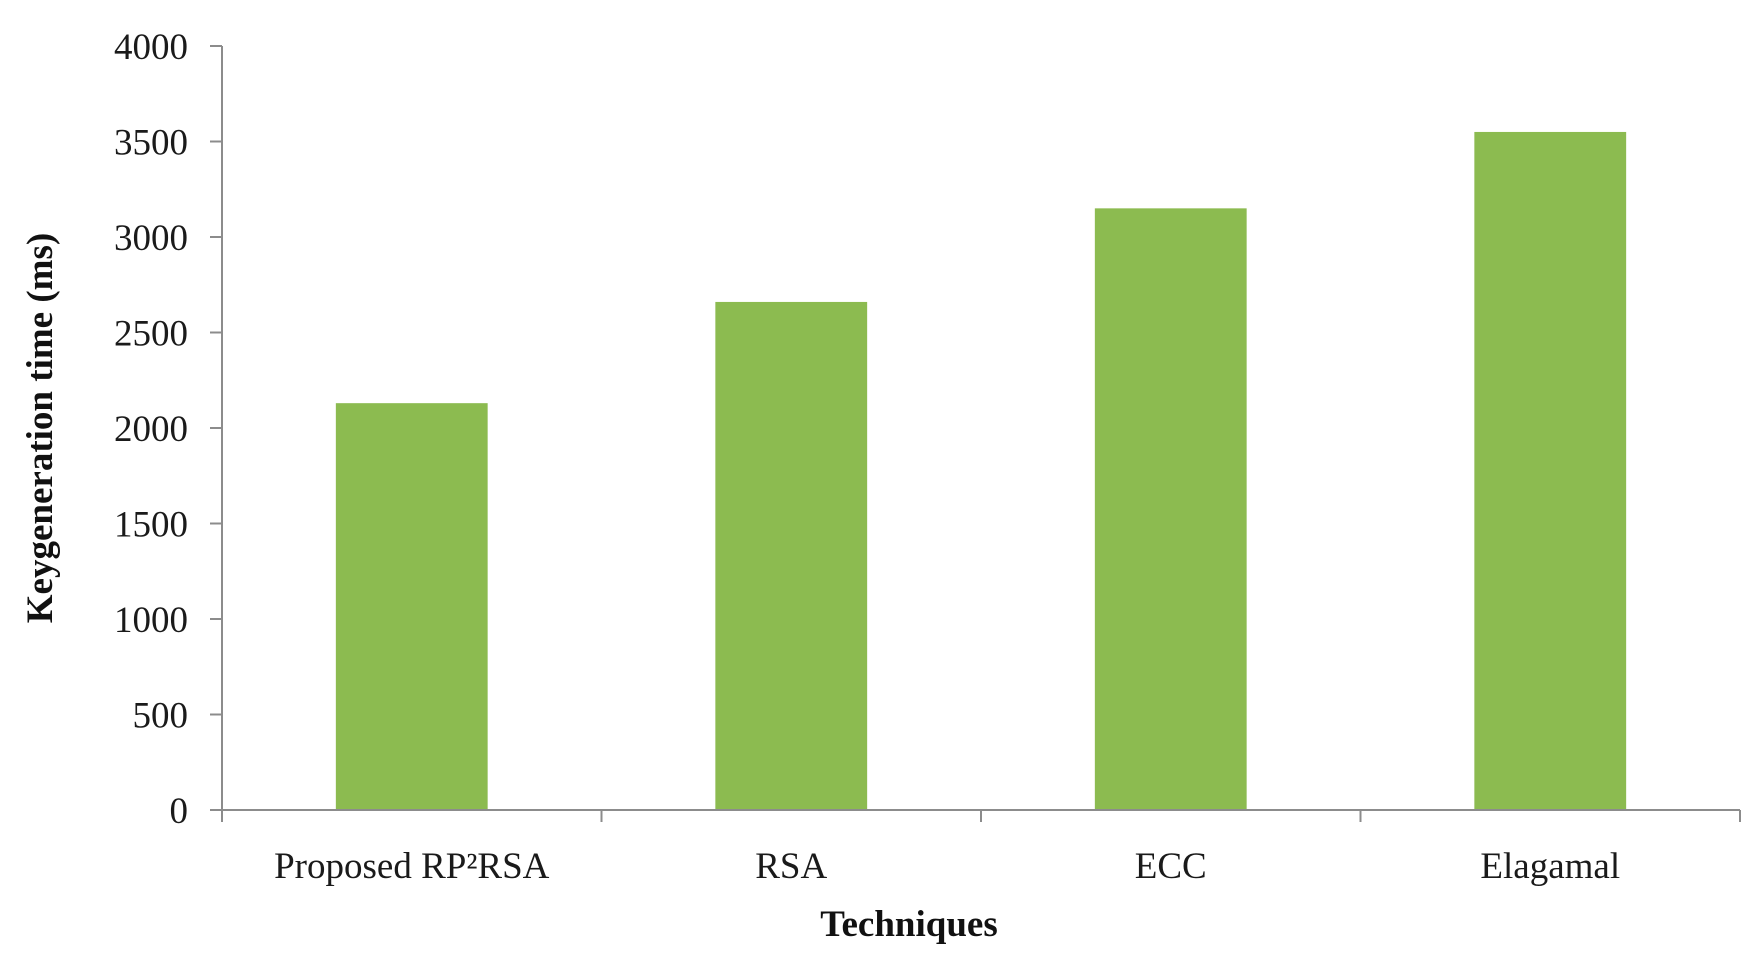  Describe the element at coordinates (909, 924) in the screenshot. I see `x-axis-title: Techniques` at that location.